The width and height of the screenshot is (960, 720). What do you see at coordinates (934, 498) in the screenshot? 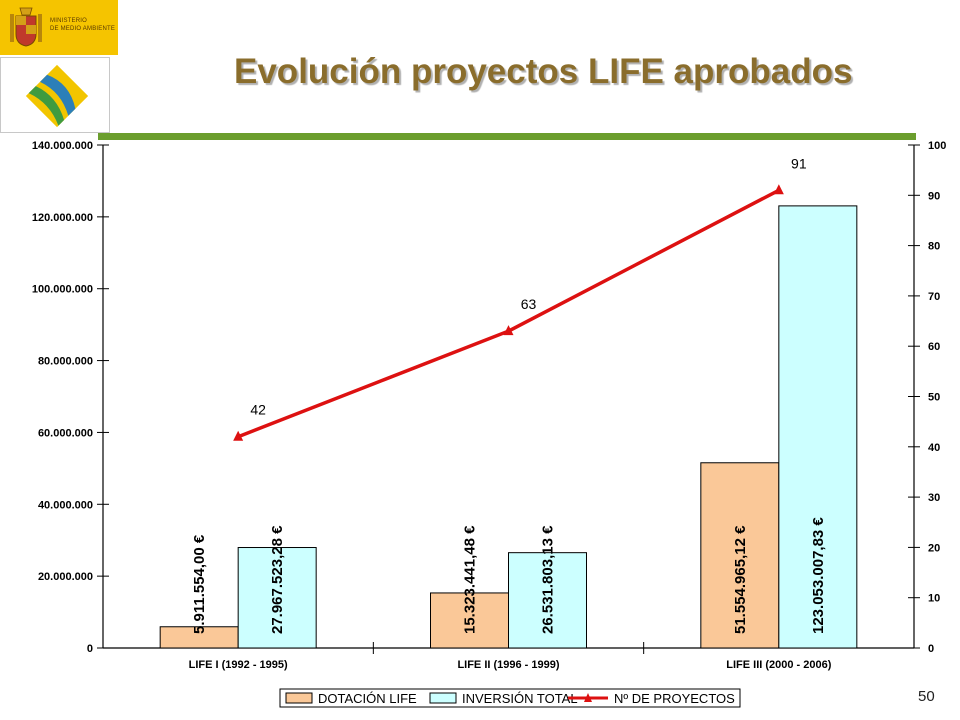
I see `y-right-tick-label: 30` at bounding box center [934, 498].